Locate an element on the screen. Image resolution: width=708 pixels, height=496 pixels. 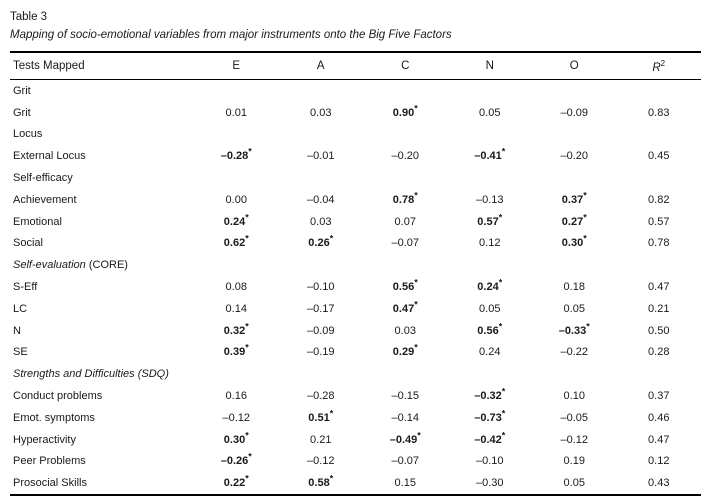
value-cell: 0.57 is located at coordinates (659, 221).